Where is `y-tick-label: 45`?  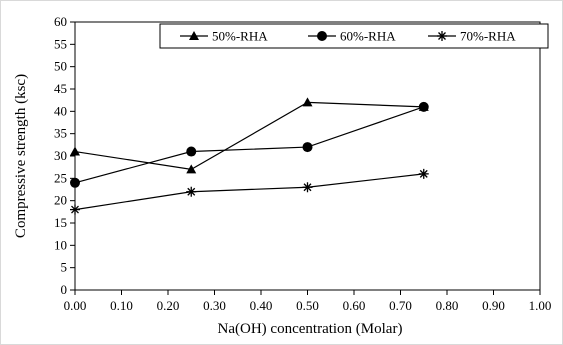 y-tick-label: 45 is located at coordinates (60, 88).